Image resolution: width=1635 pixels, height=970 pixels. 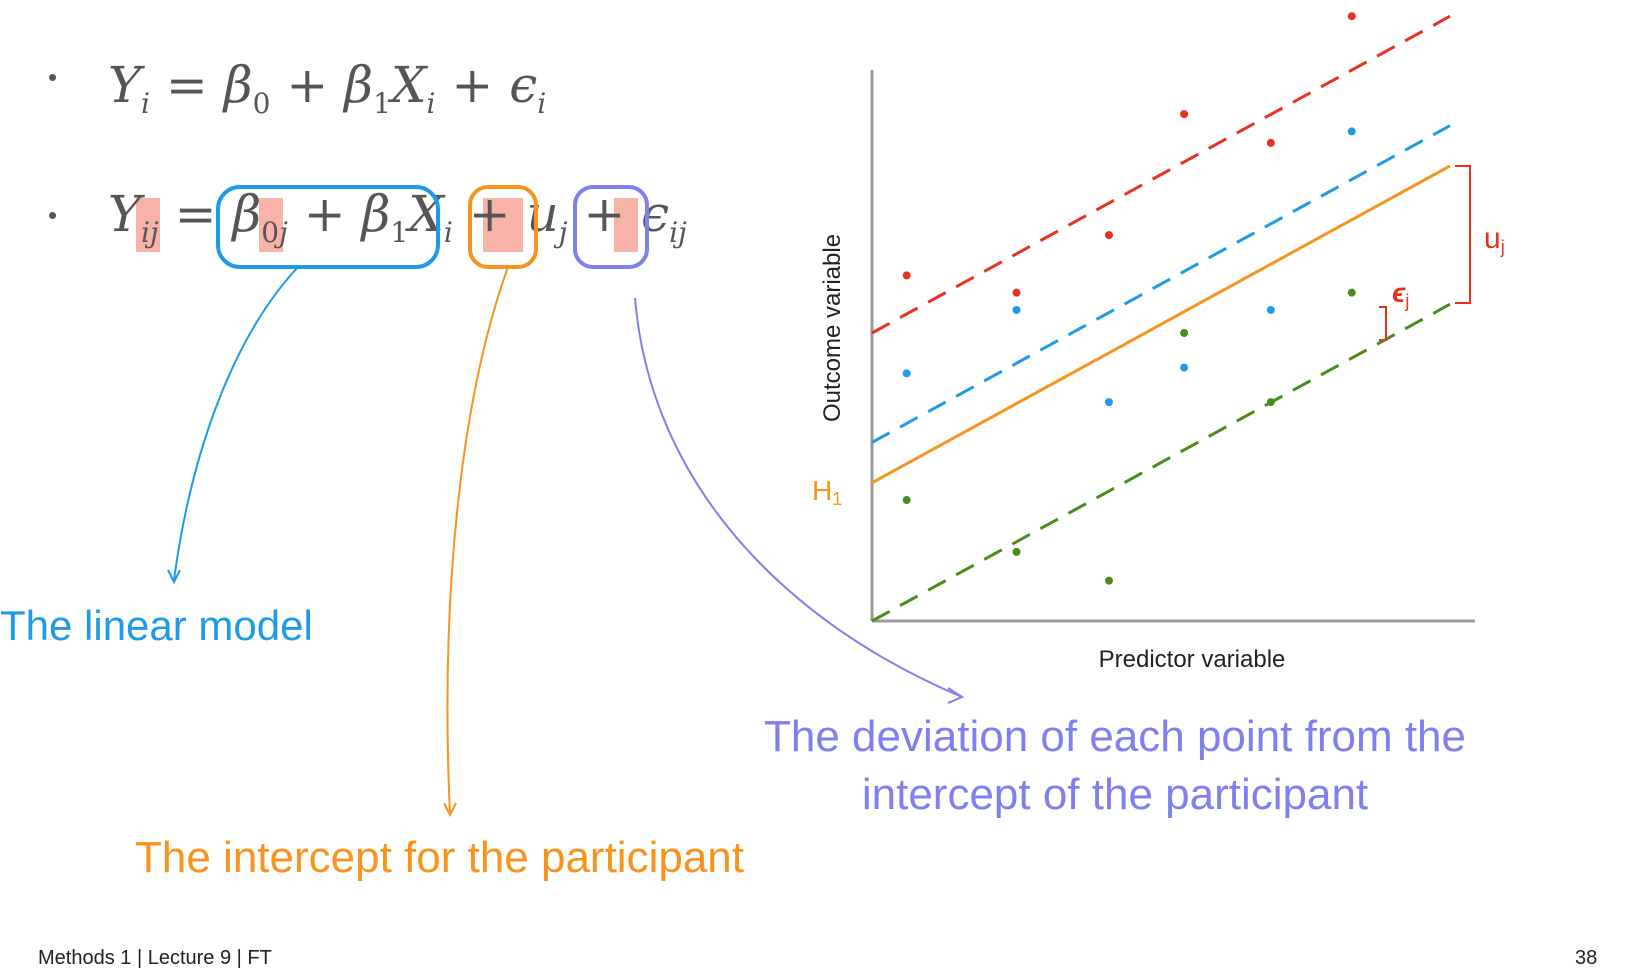 What do you see at coordinates (1406, 301) in the screenshot?
I see `ej-label-sub: j` at bounding box center [1406, 301].